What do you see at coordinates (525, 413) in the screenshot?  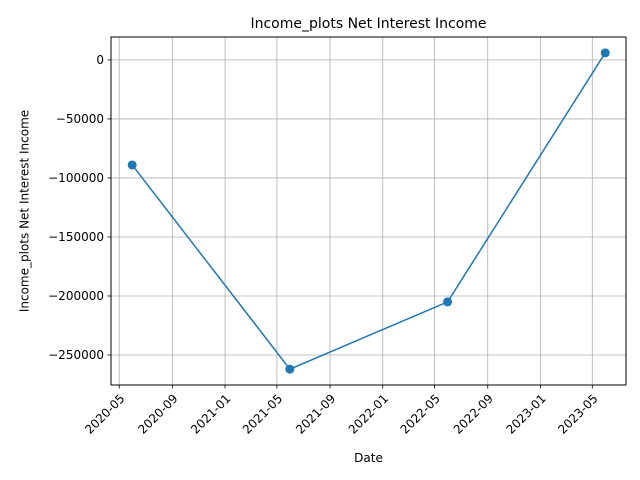 I see `x-tick-label: 2023-01` at bounding box center [525, 413].